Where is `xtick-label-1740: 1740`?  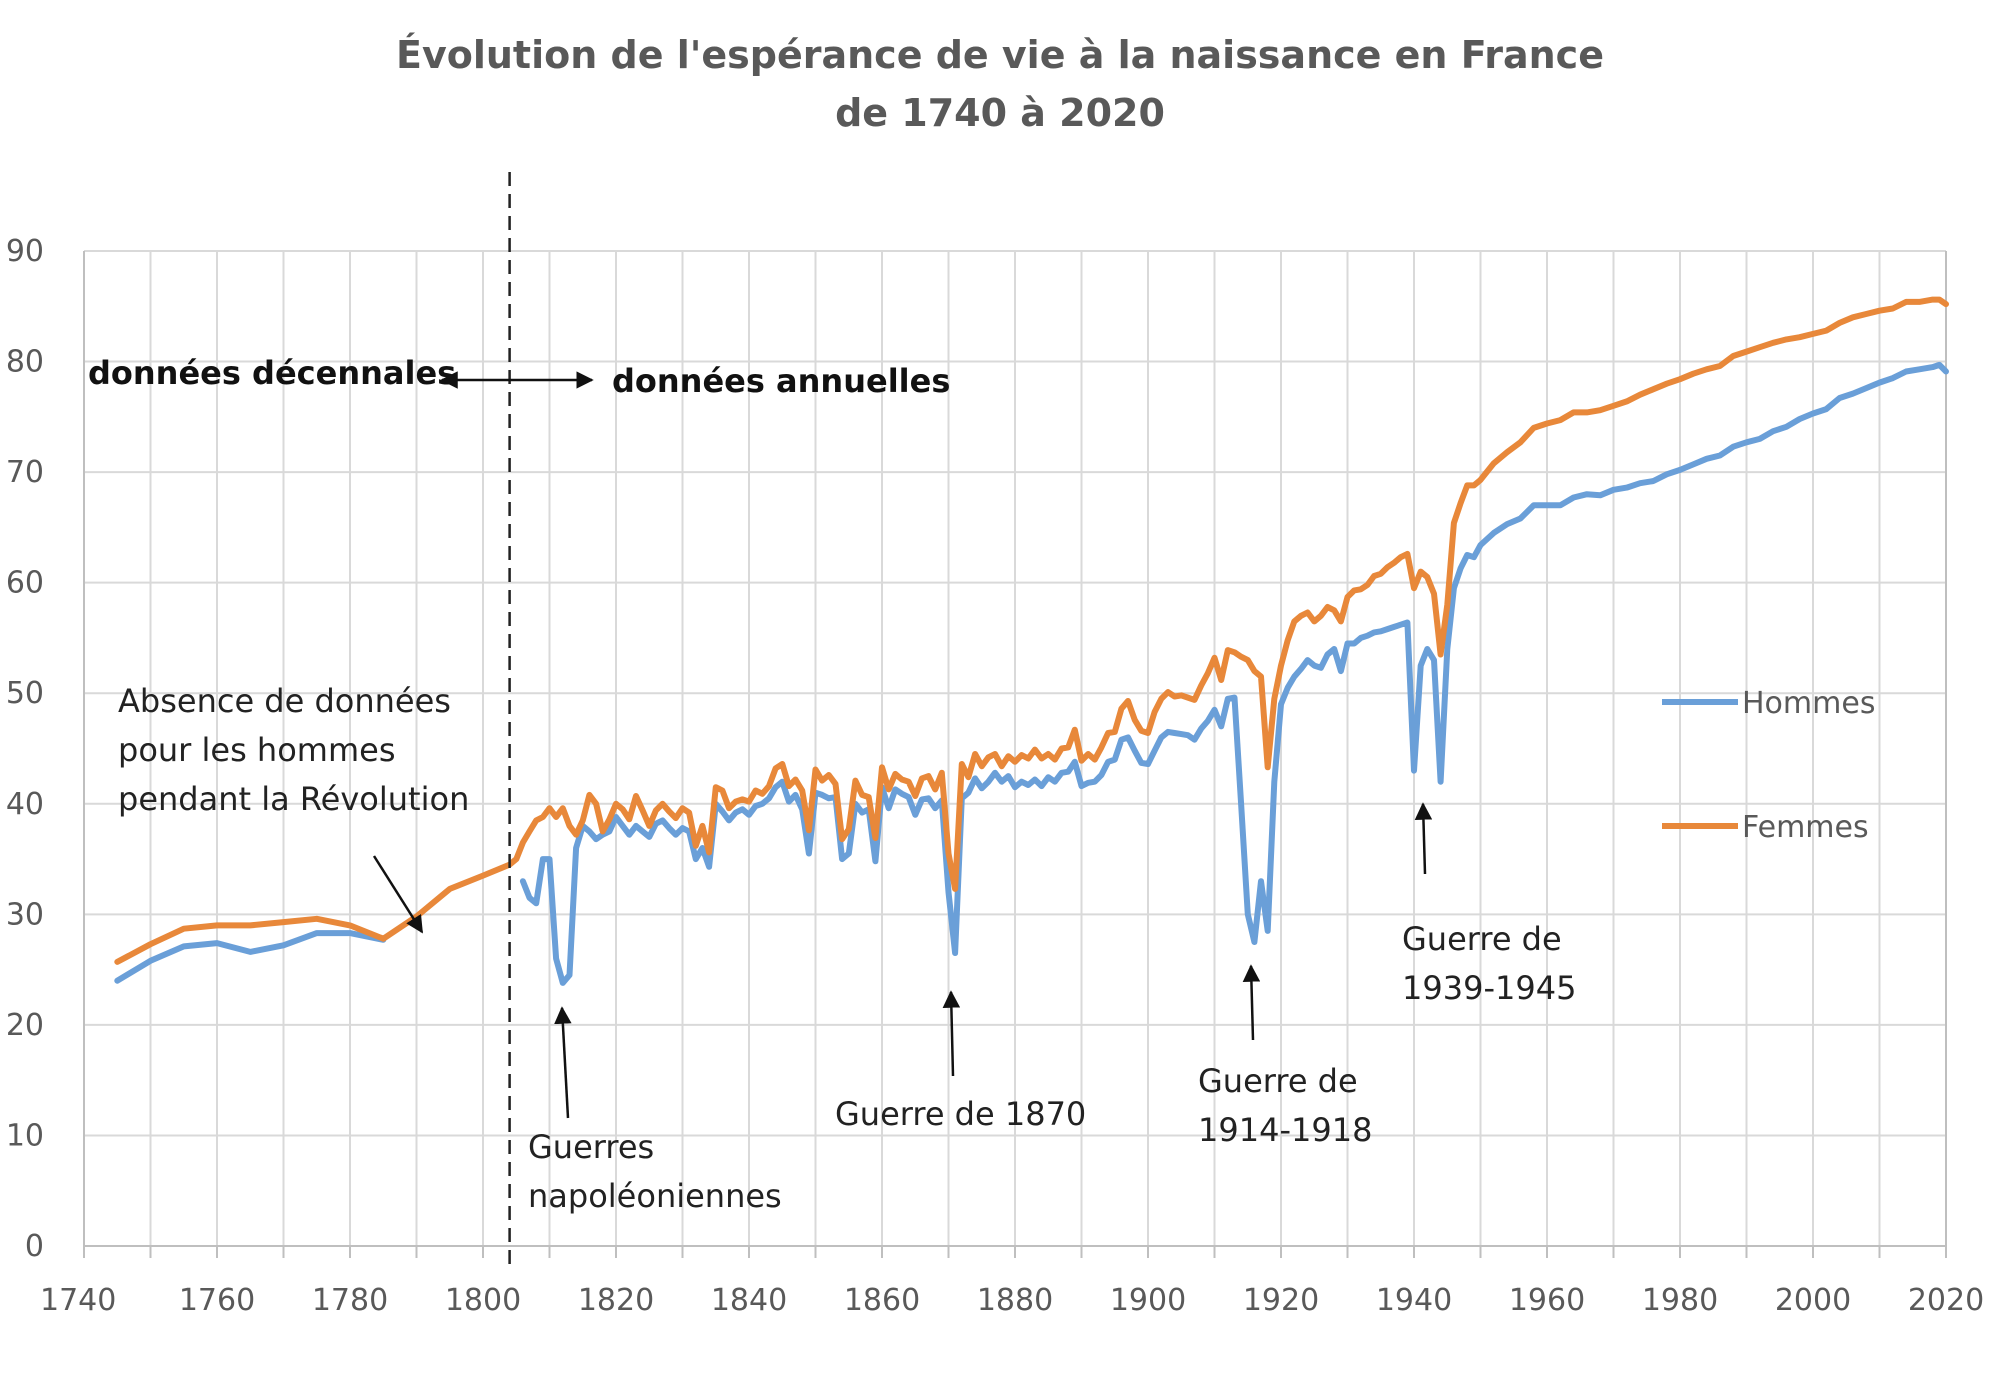
xtick-label-1740: 1740 is located at coordinates (78, 1300).